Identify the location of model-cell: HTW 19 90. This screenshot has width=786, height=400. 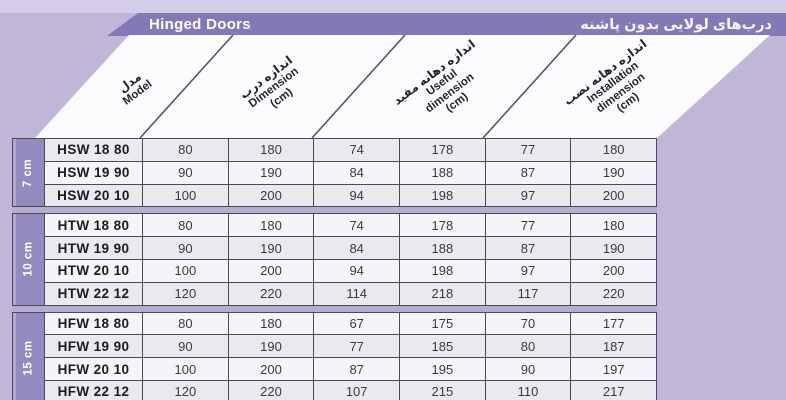
(93, 248).